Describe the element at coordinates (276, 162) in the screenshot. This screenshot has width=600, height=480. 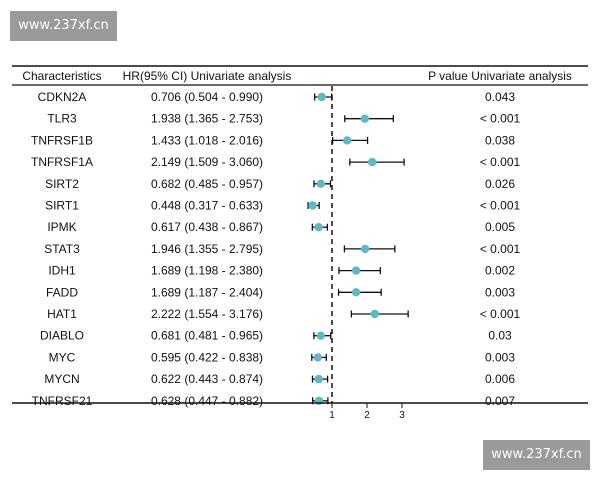
I see `forest-row: TNFRSF1A 2.149 (1.509 - 3.060) < 0.001` at that location.